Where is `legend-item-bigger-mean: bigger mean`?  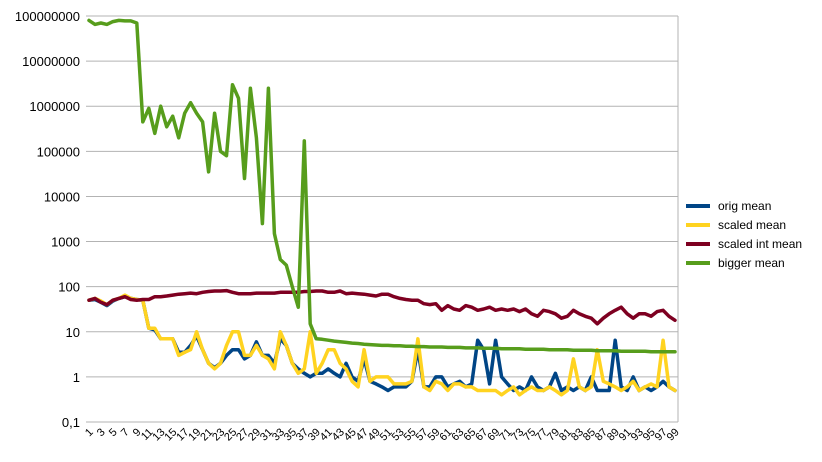
legend-item-bigger-mean: bigger mean is located at coordinates (744, 262).